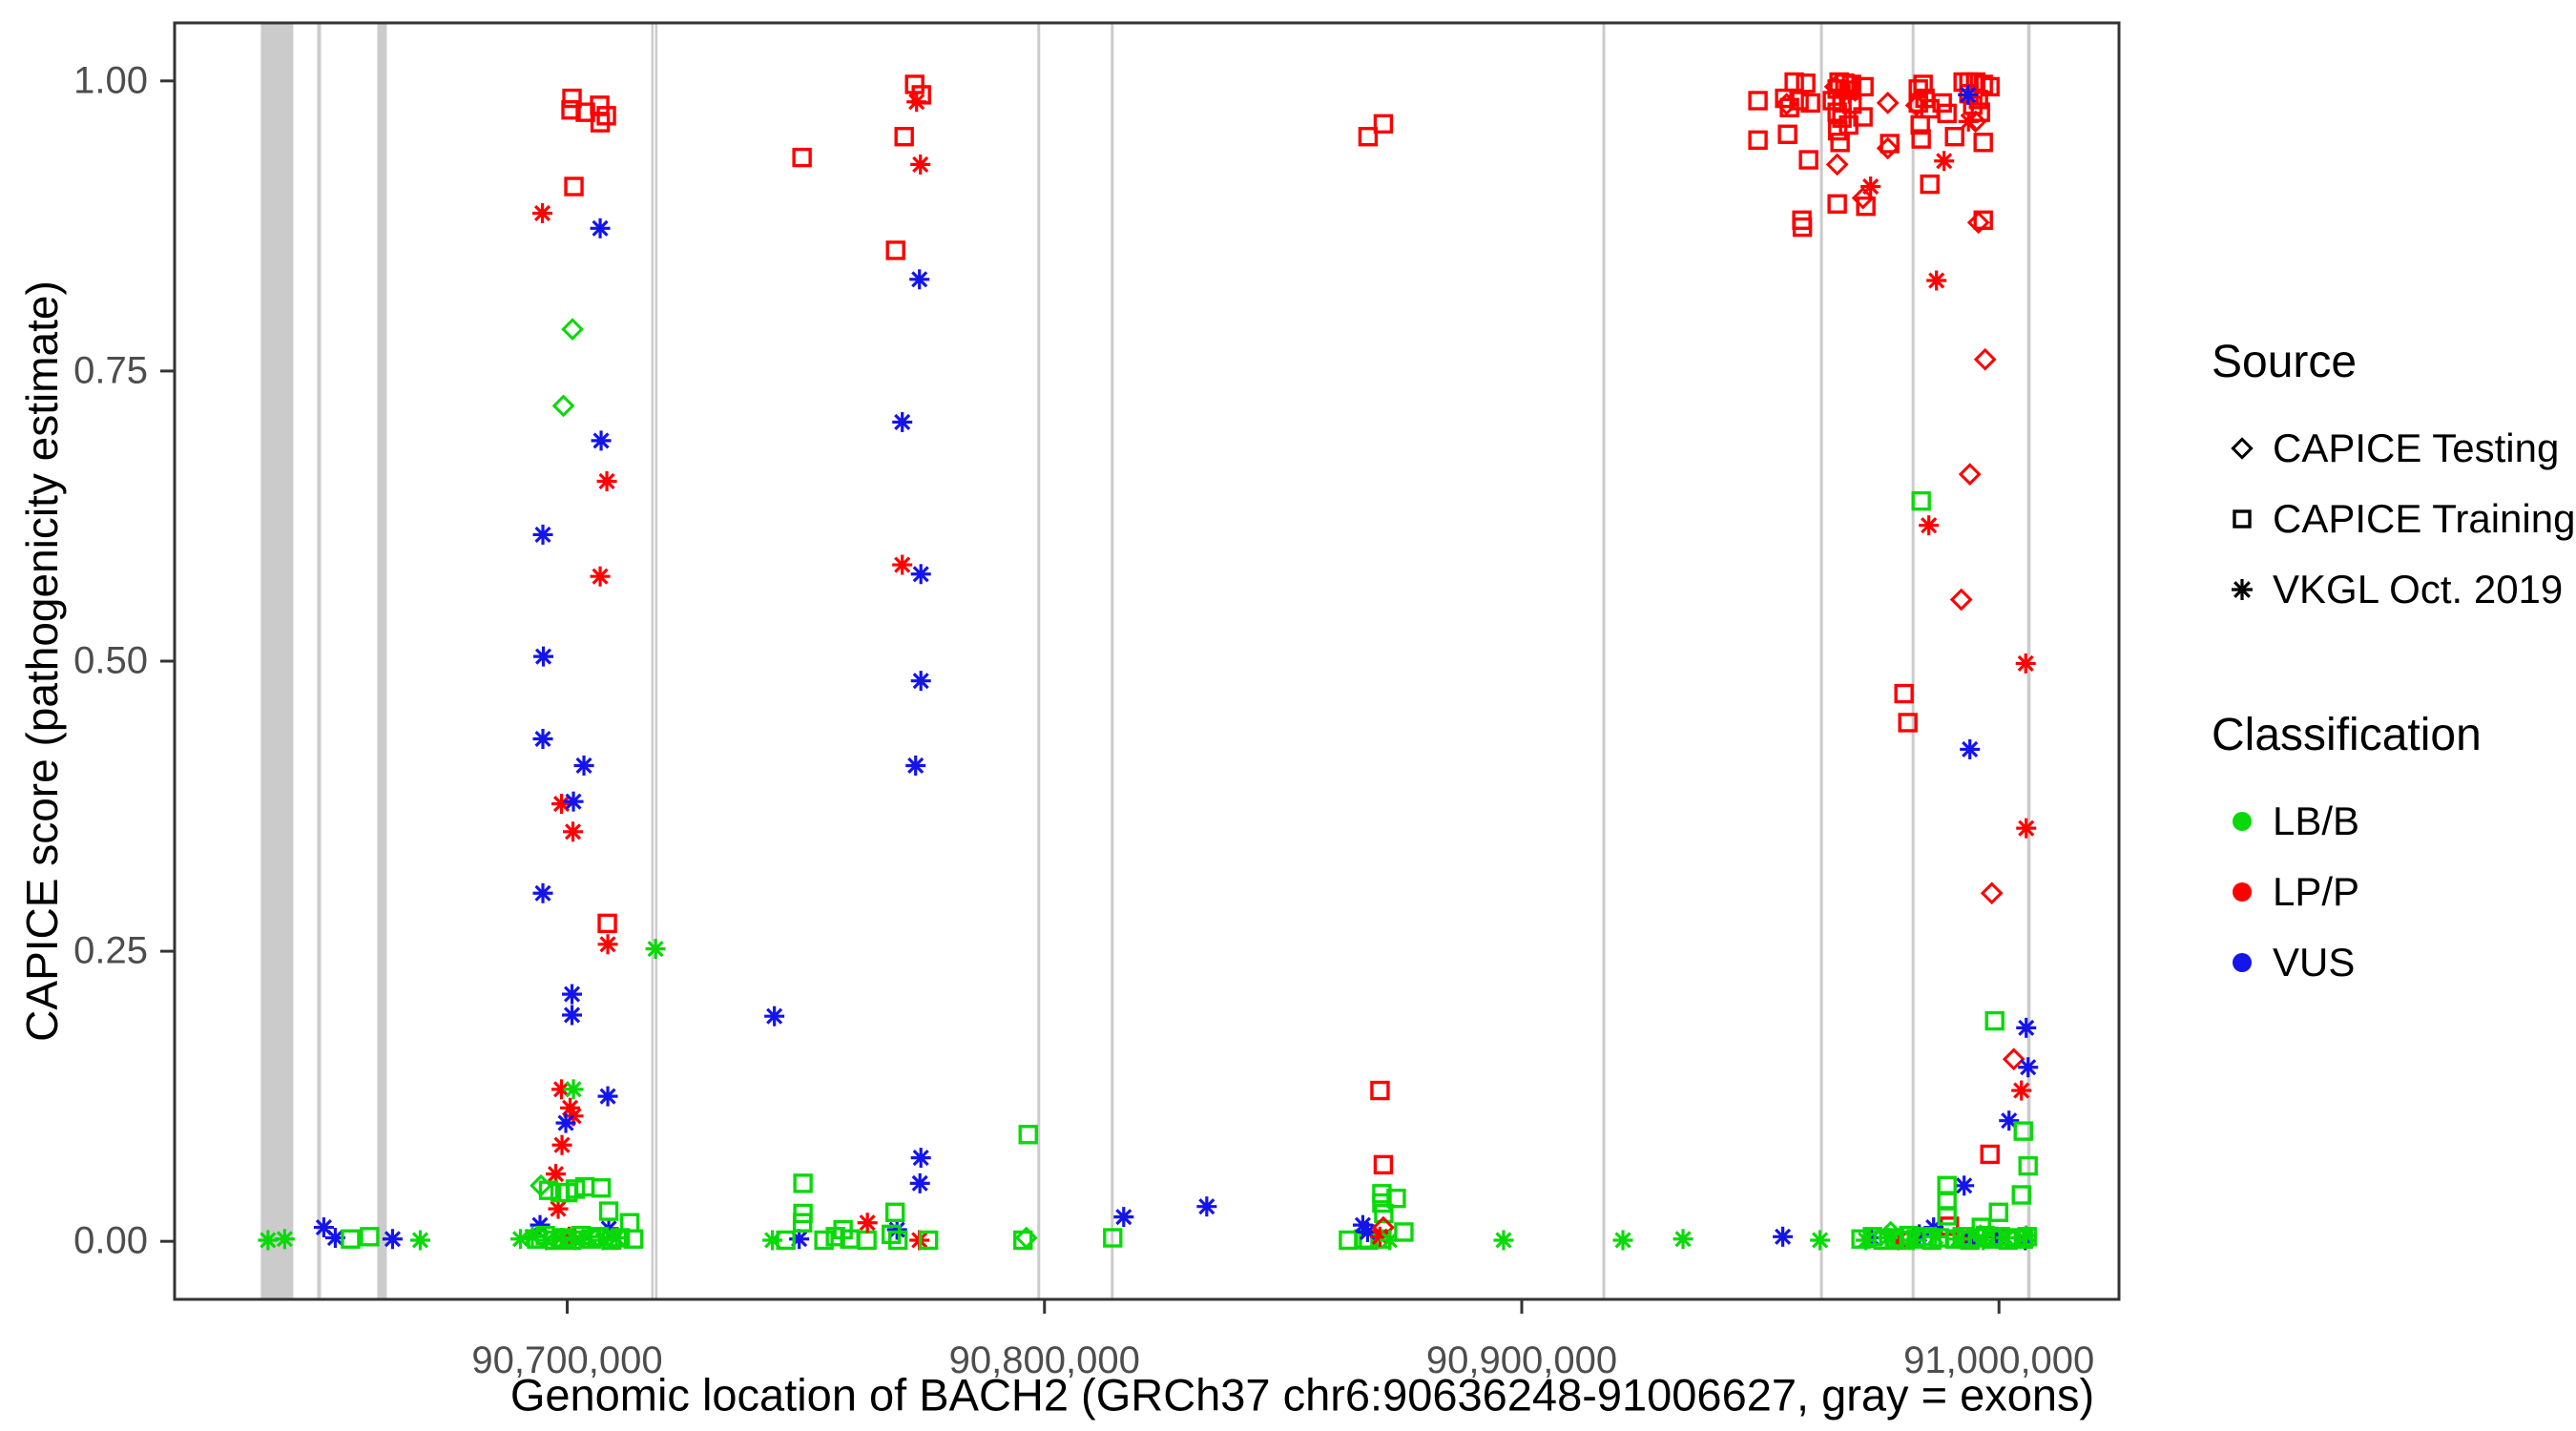 The image size is (2576, 1431). What do you see at coordinates (2314, 962) in the screenshot?
I see `legend-label: VUS` at bounding box center [2314, 962].